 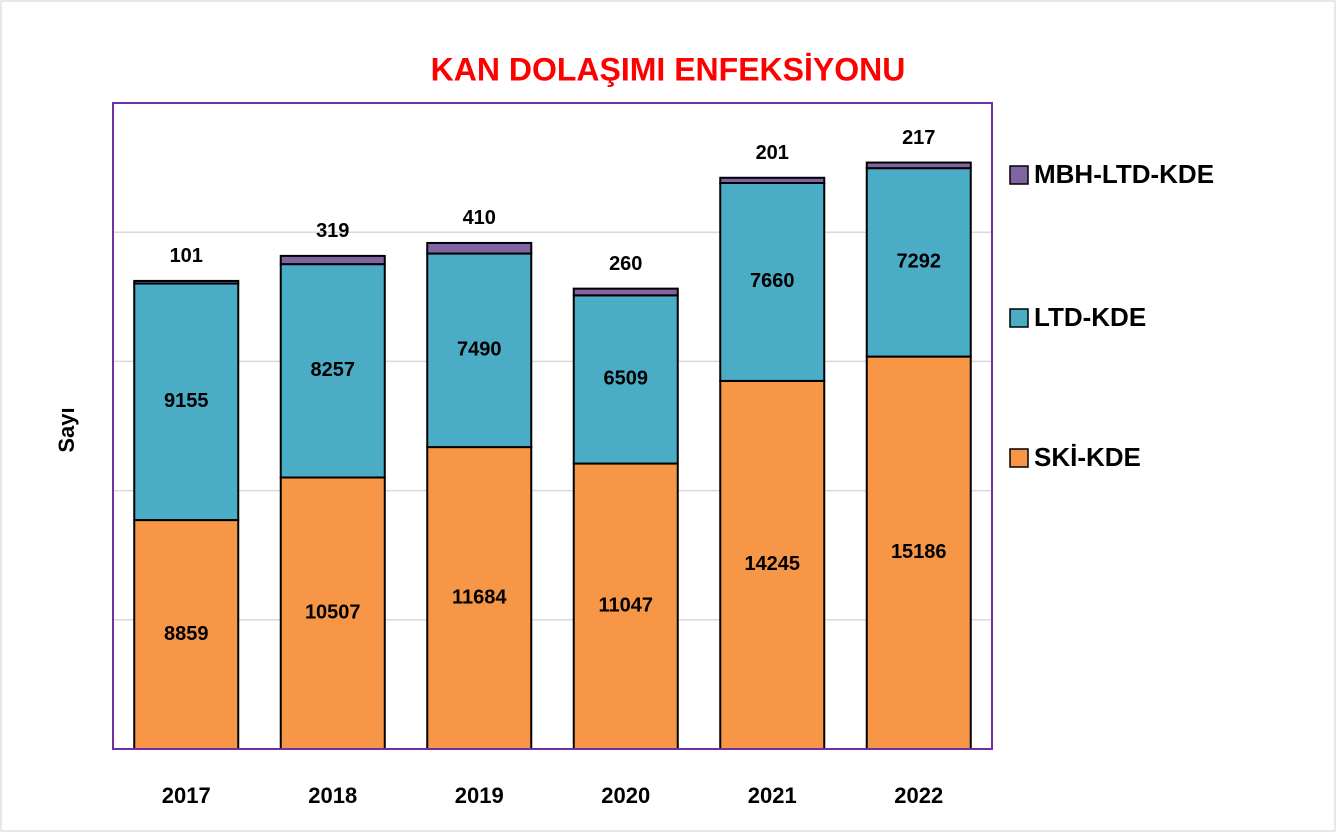 What do you see at coordinates (333, 613) in the screenshot?
I see `data-label: 10507` at bounding box center [333, 613].